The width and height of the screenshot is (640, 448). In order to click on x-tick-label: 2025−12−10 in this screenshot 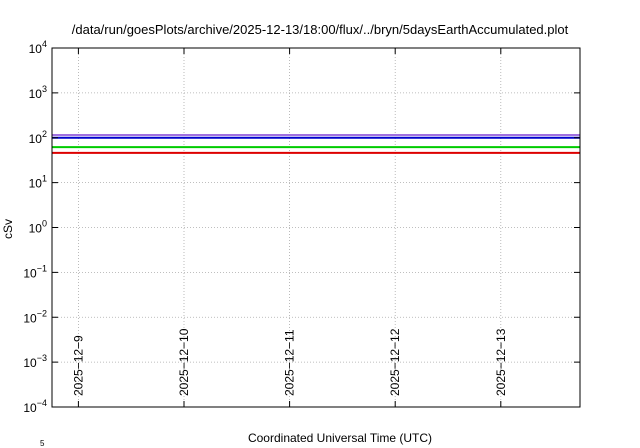, I will do `click(184, 362)`.